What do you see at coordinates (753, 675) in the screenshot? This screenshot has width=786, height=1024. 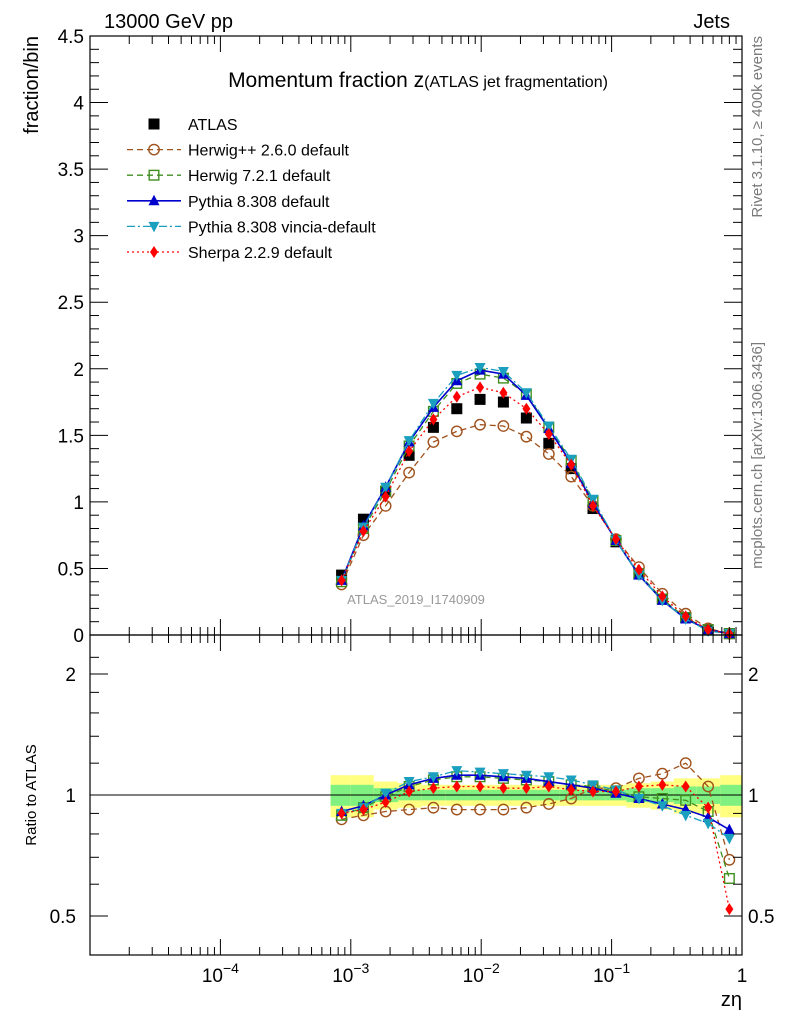 I see `ratio-y-tick-label-right: 2` at bounding box center [753, 675].